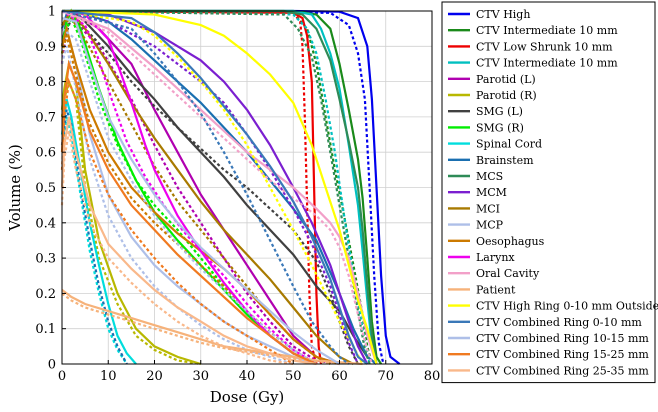 This screenshot has width=658, height=412. I want to click on x-tick-label: 30, so click(200, 376).